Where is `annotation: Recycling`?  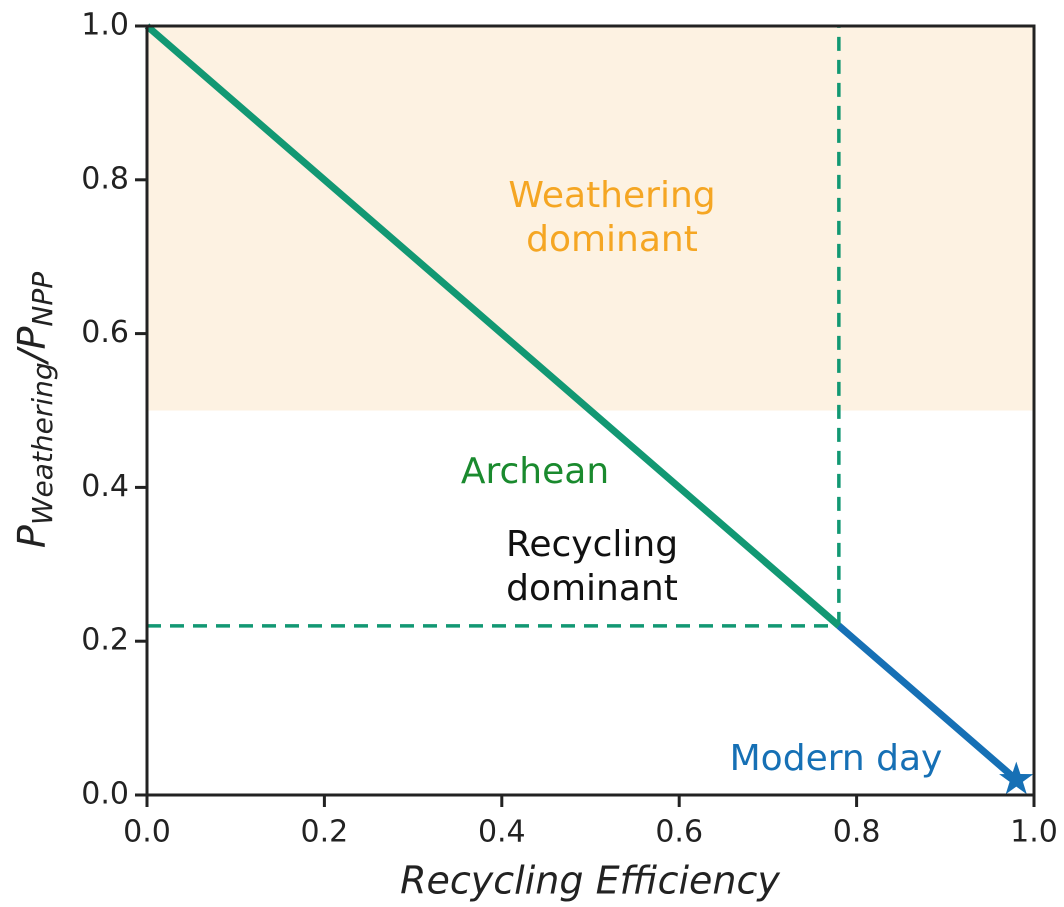 annotation: Recycling is located at coordinates (592, 544).